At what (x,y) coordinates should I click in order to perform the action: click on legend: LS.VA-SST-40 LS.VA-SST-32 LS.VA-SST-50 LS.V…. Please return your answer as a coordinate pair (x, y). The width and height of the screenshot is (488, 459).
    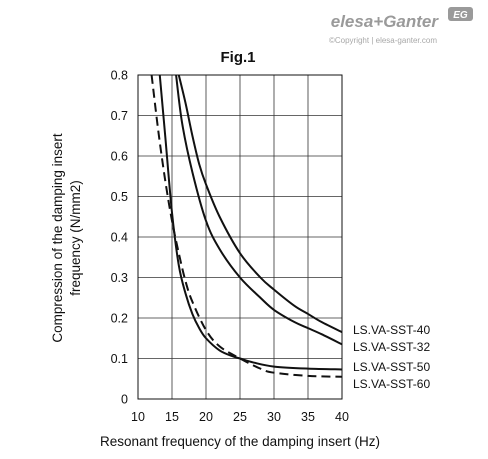
    Looking at the image, I should click on (391, 357).